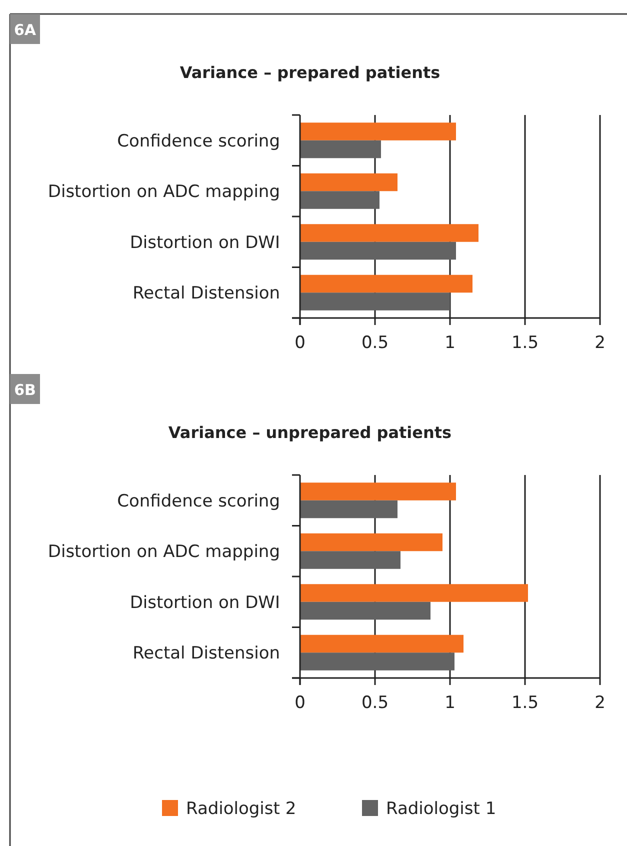 The height and width of the screenshot is (846, 627). What do you see at coordinates (310, 432) in the screenshot?
I see `chart-title: Variance – unprepared patients` at bounding box center [310, 432].